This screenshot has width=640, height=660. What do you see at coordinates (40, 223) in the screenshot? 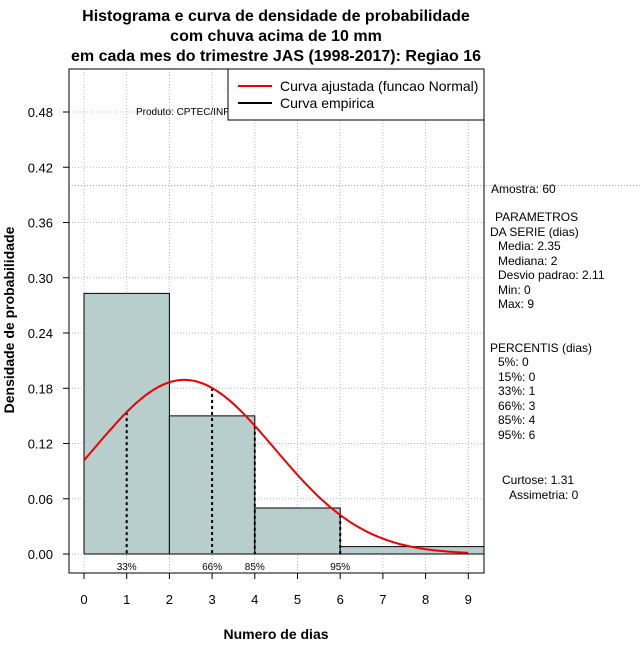
I see `y-tick-label: 0.36` at bounding box center [40, 223].